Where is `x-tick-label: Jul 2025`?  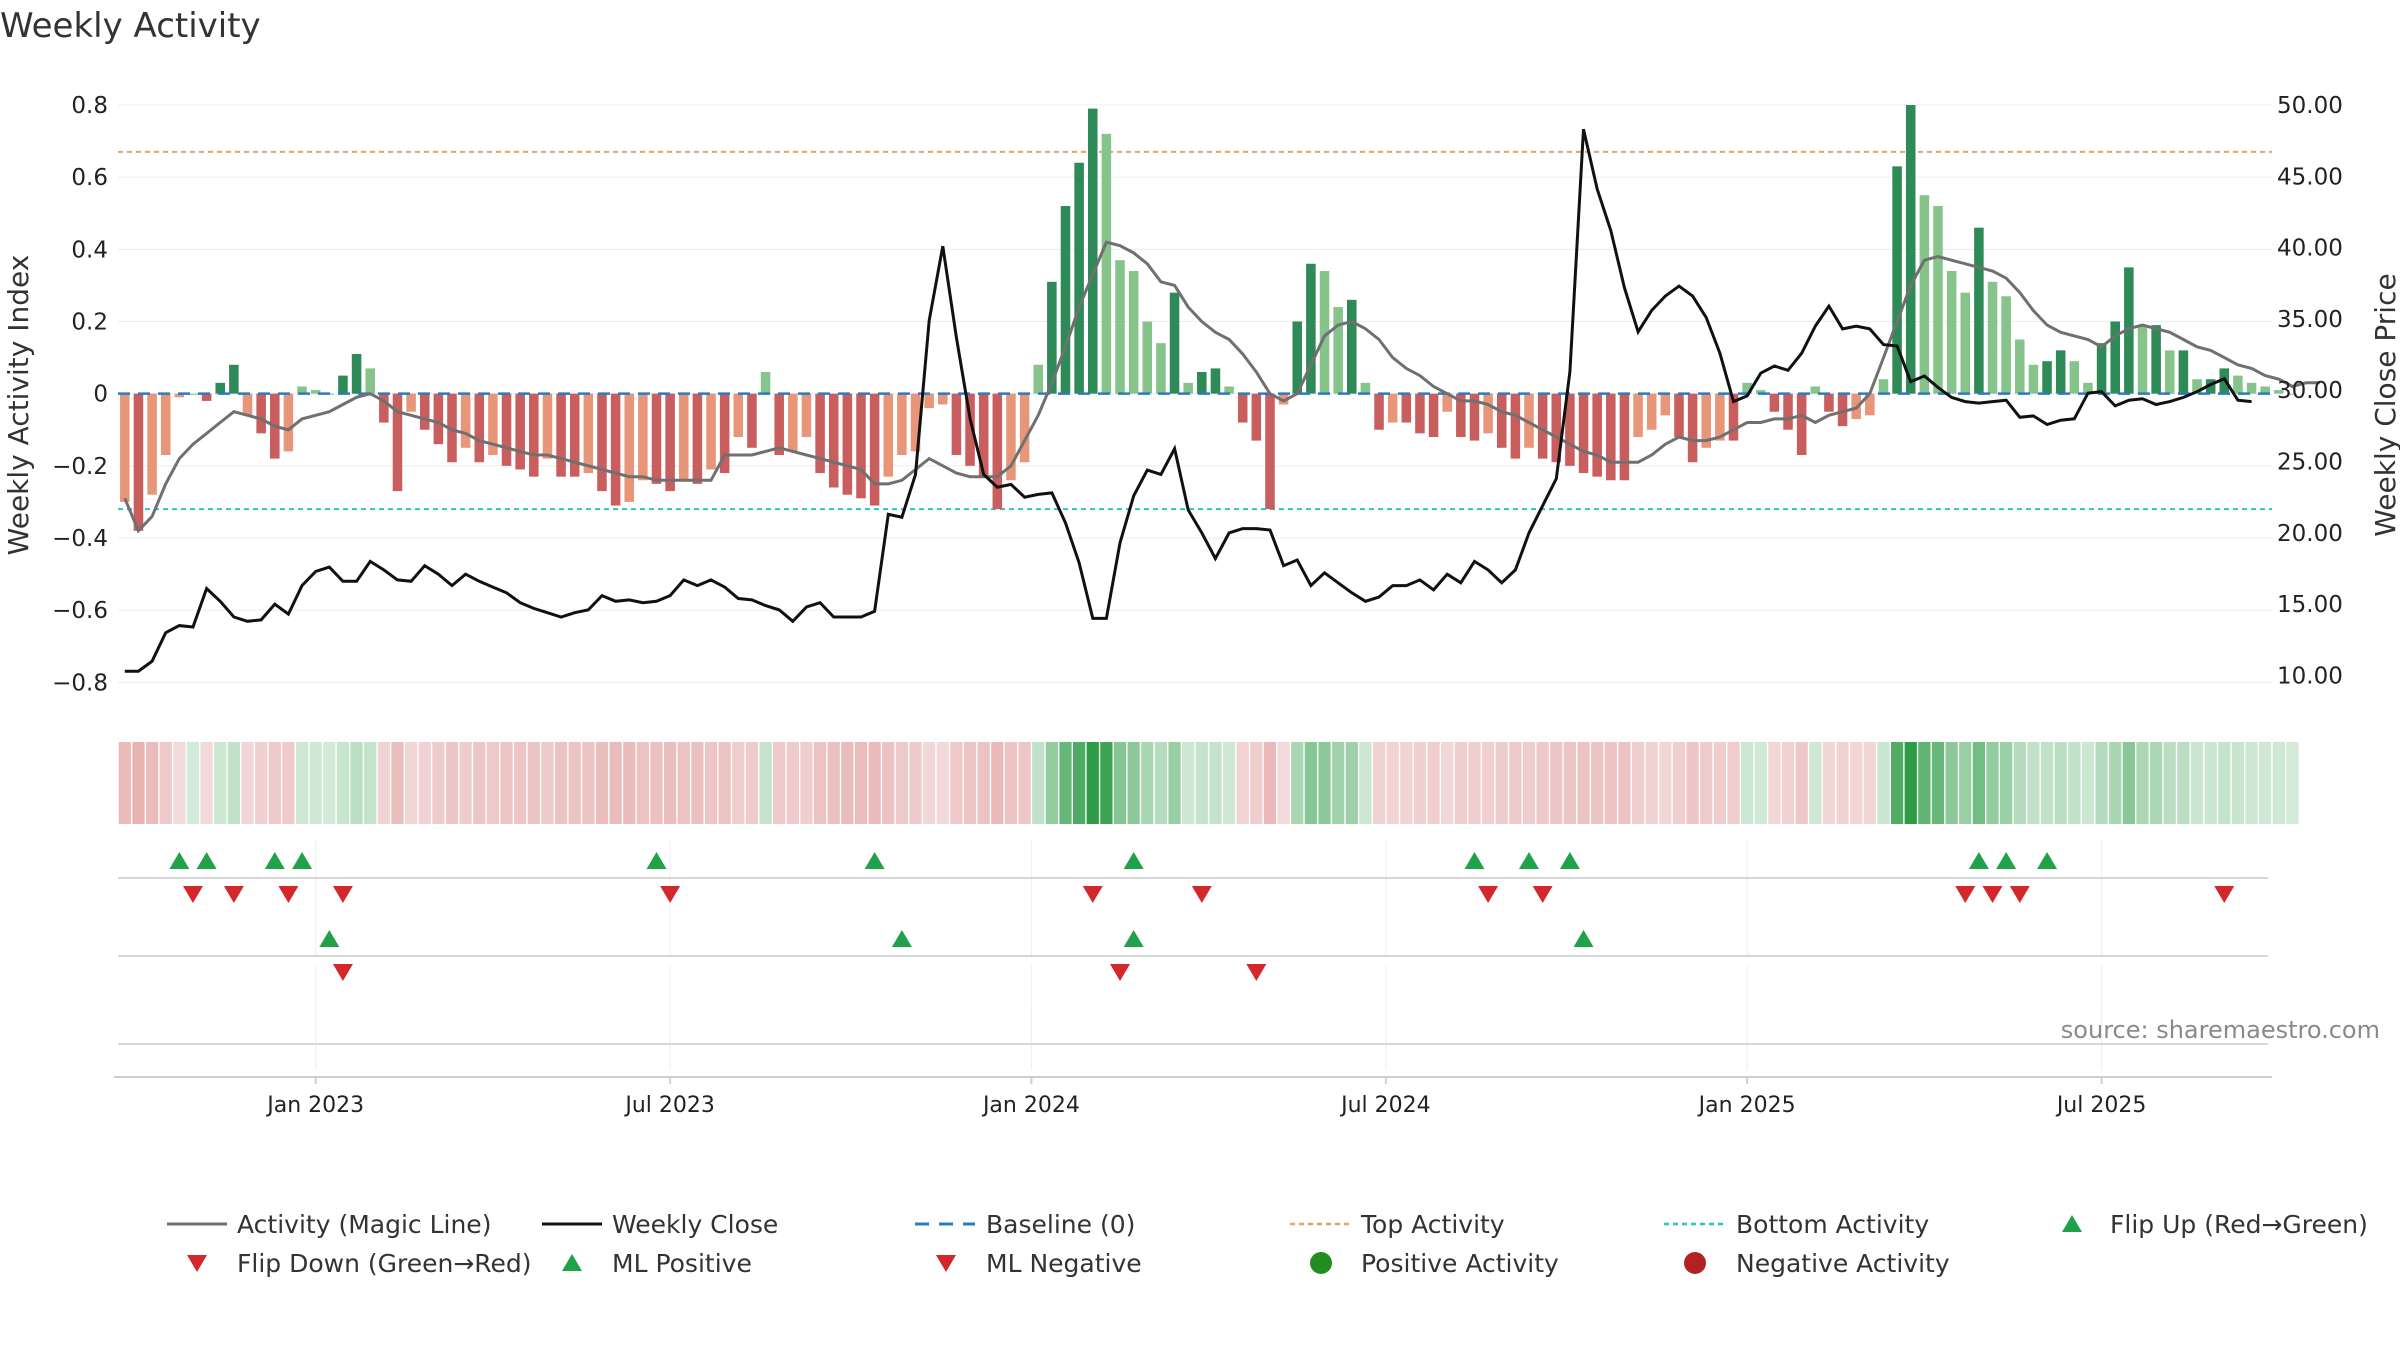 x-tick-label: Jul 2025 is located at coordinates (2101, 1105).